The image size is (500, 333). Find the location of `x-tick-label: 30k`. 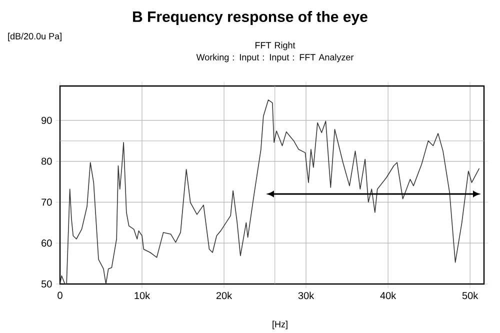

x-tick-label: 30k is located at coordinates (306, 296).